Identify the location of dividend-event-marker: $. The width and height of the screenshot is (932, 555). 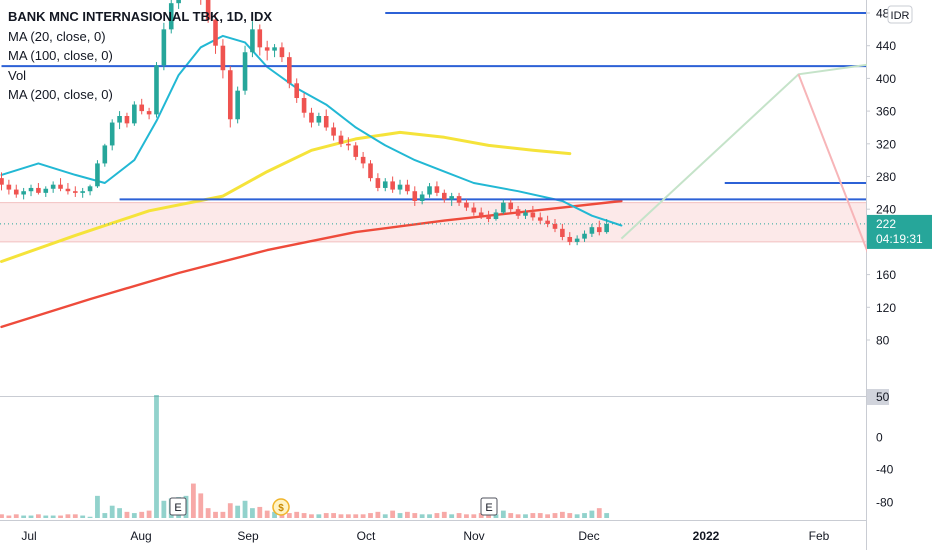
(281, 507).